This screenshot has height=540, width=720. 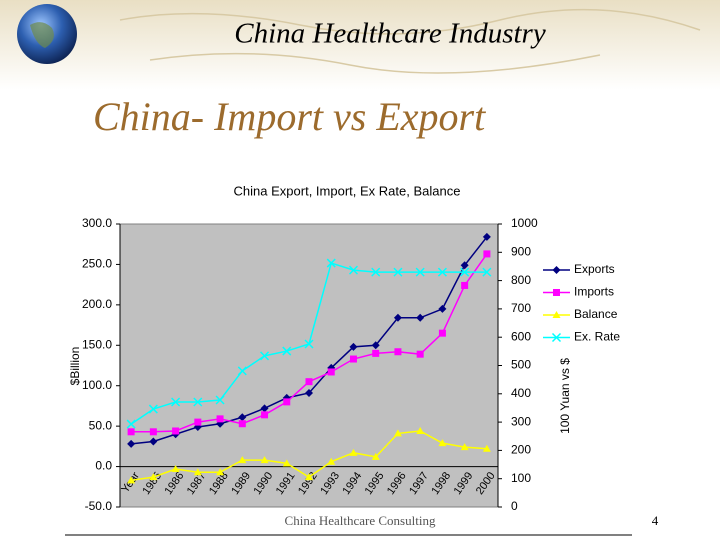 I want to click on y2-tick-label: 200, so click(x=521, y=450).